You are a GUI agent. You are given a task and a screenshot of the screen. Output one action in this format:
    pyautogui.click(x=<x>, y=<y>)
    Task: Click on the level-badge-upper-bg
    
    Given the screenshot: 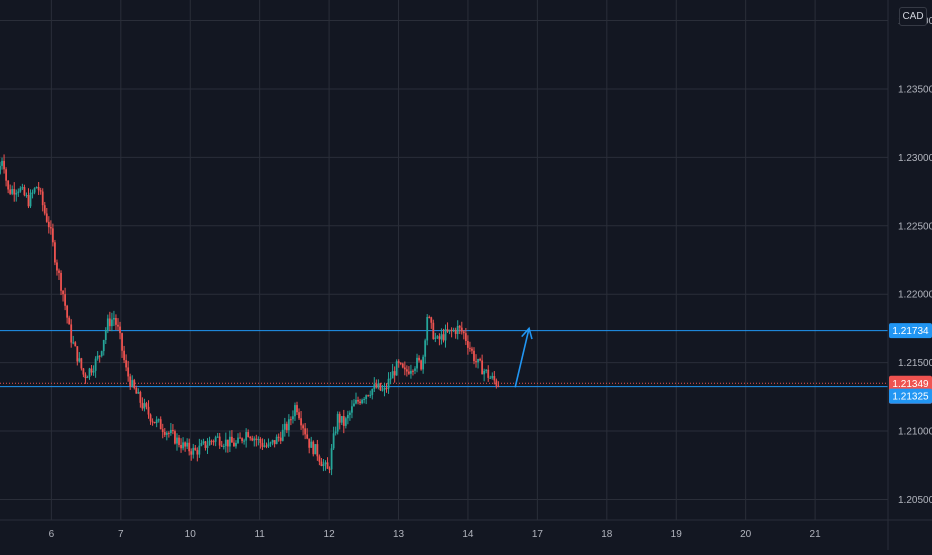 What is the action you would take?
    pyautogui.click(x=910, y=331)
    